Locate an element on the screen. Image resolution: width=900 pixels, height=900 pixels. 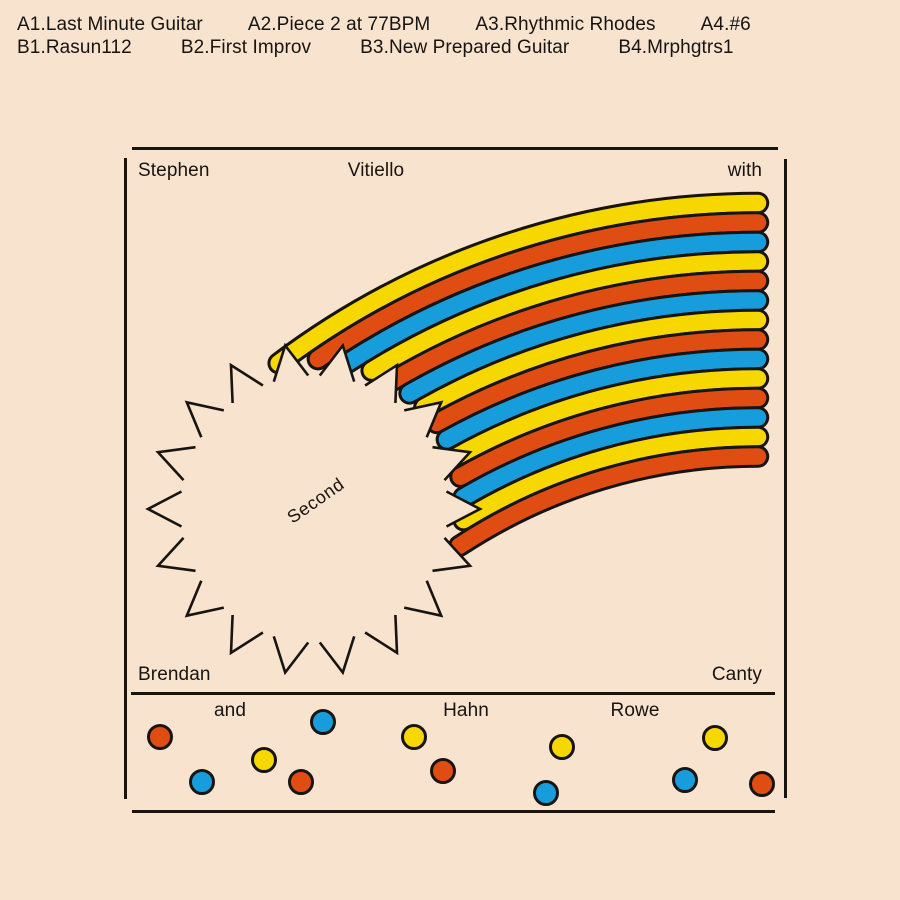
artist-word-brendan: Brendan is located at coordinates (174, 674).